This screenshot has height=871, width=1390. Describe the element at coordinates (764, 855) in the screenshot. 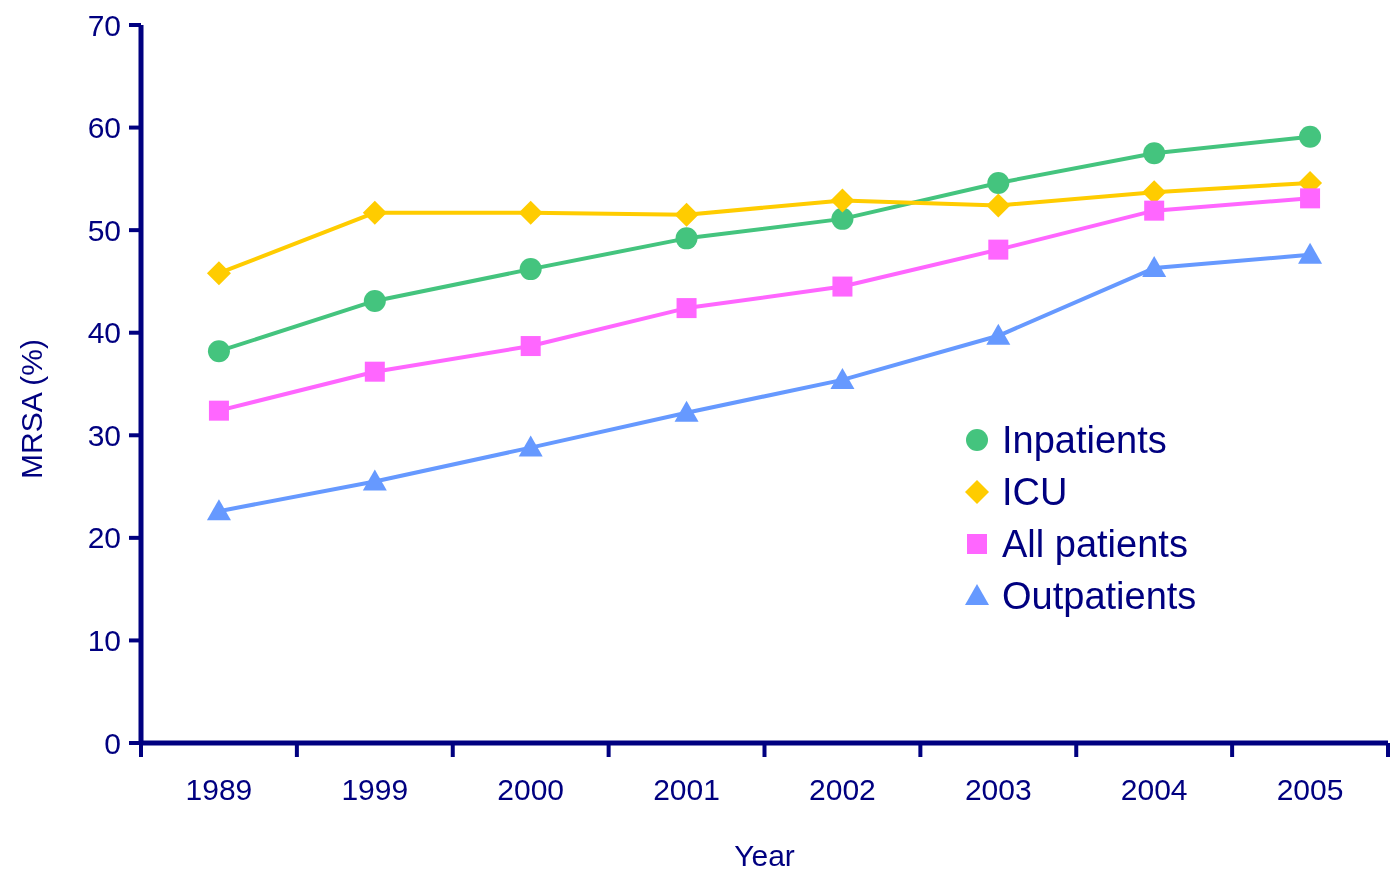

I see `x-axis-title: Year` at that location.